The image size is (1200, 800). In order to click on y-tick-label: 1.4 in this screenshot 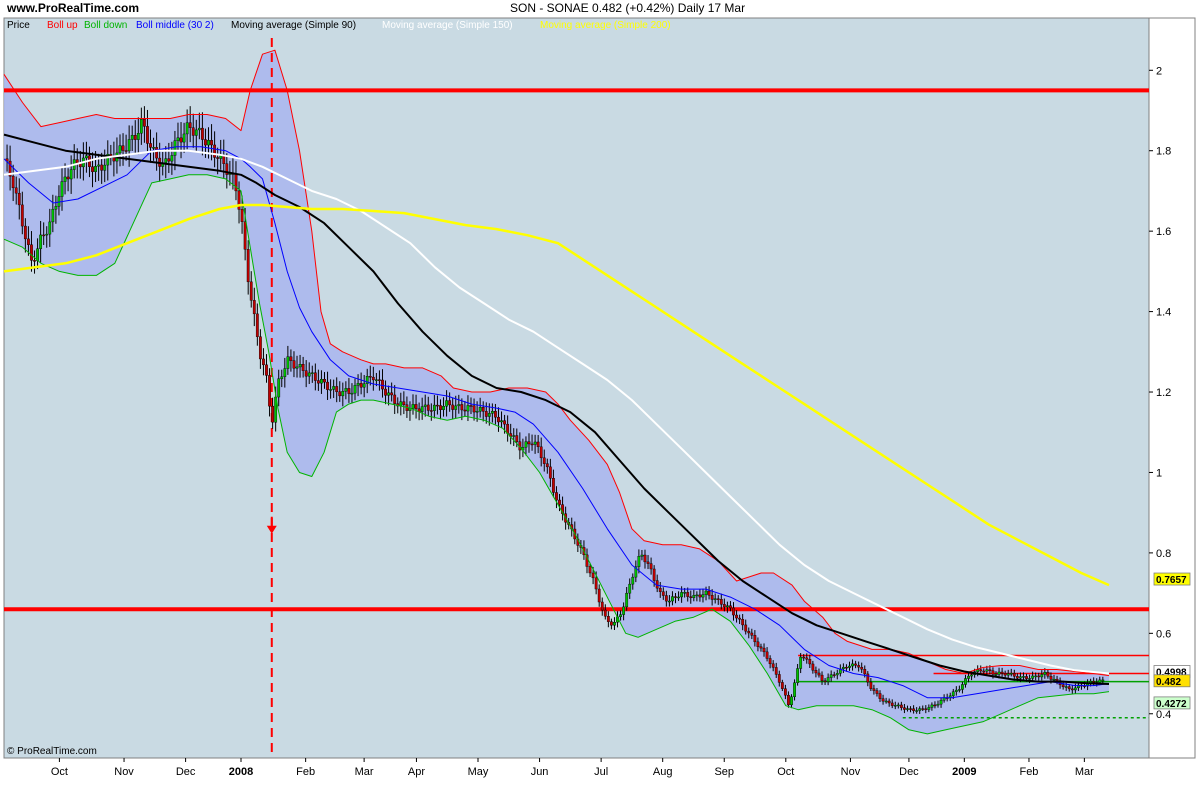, I will do `click(1163, 313)`.